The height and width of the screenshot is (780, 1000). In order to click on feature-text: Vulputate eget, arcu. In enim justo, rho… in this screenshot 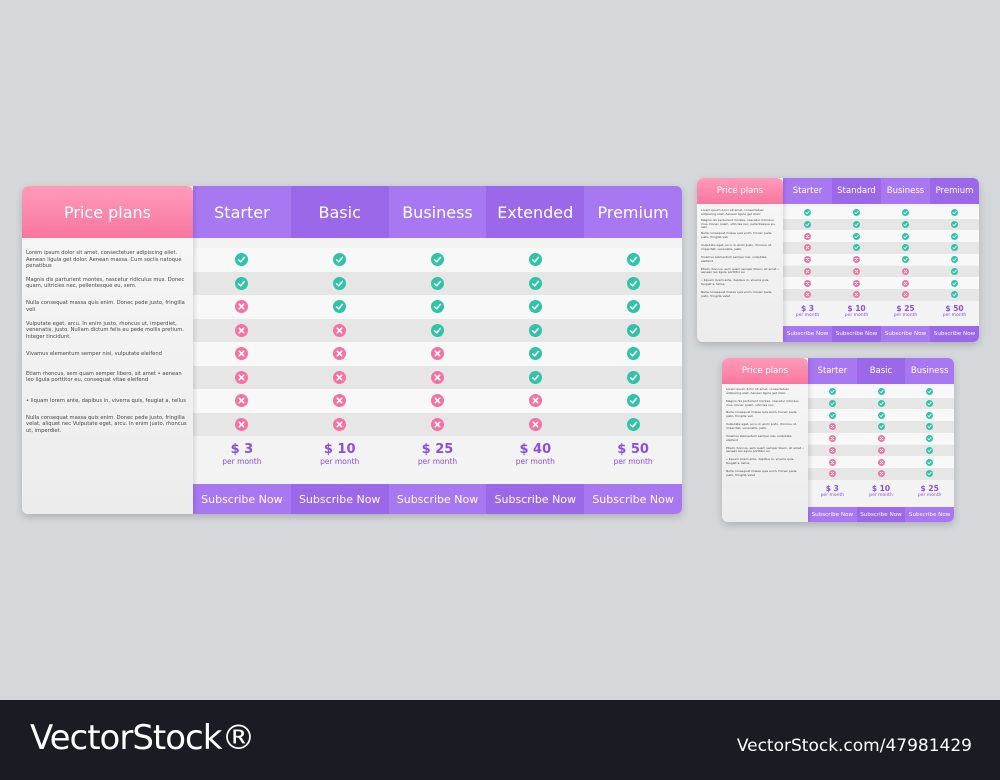, I will do `click(761, 426)`.